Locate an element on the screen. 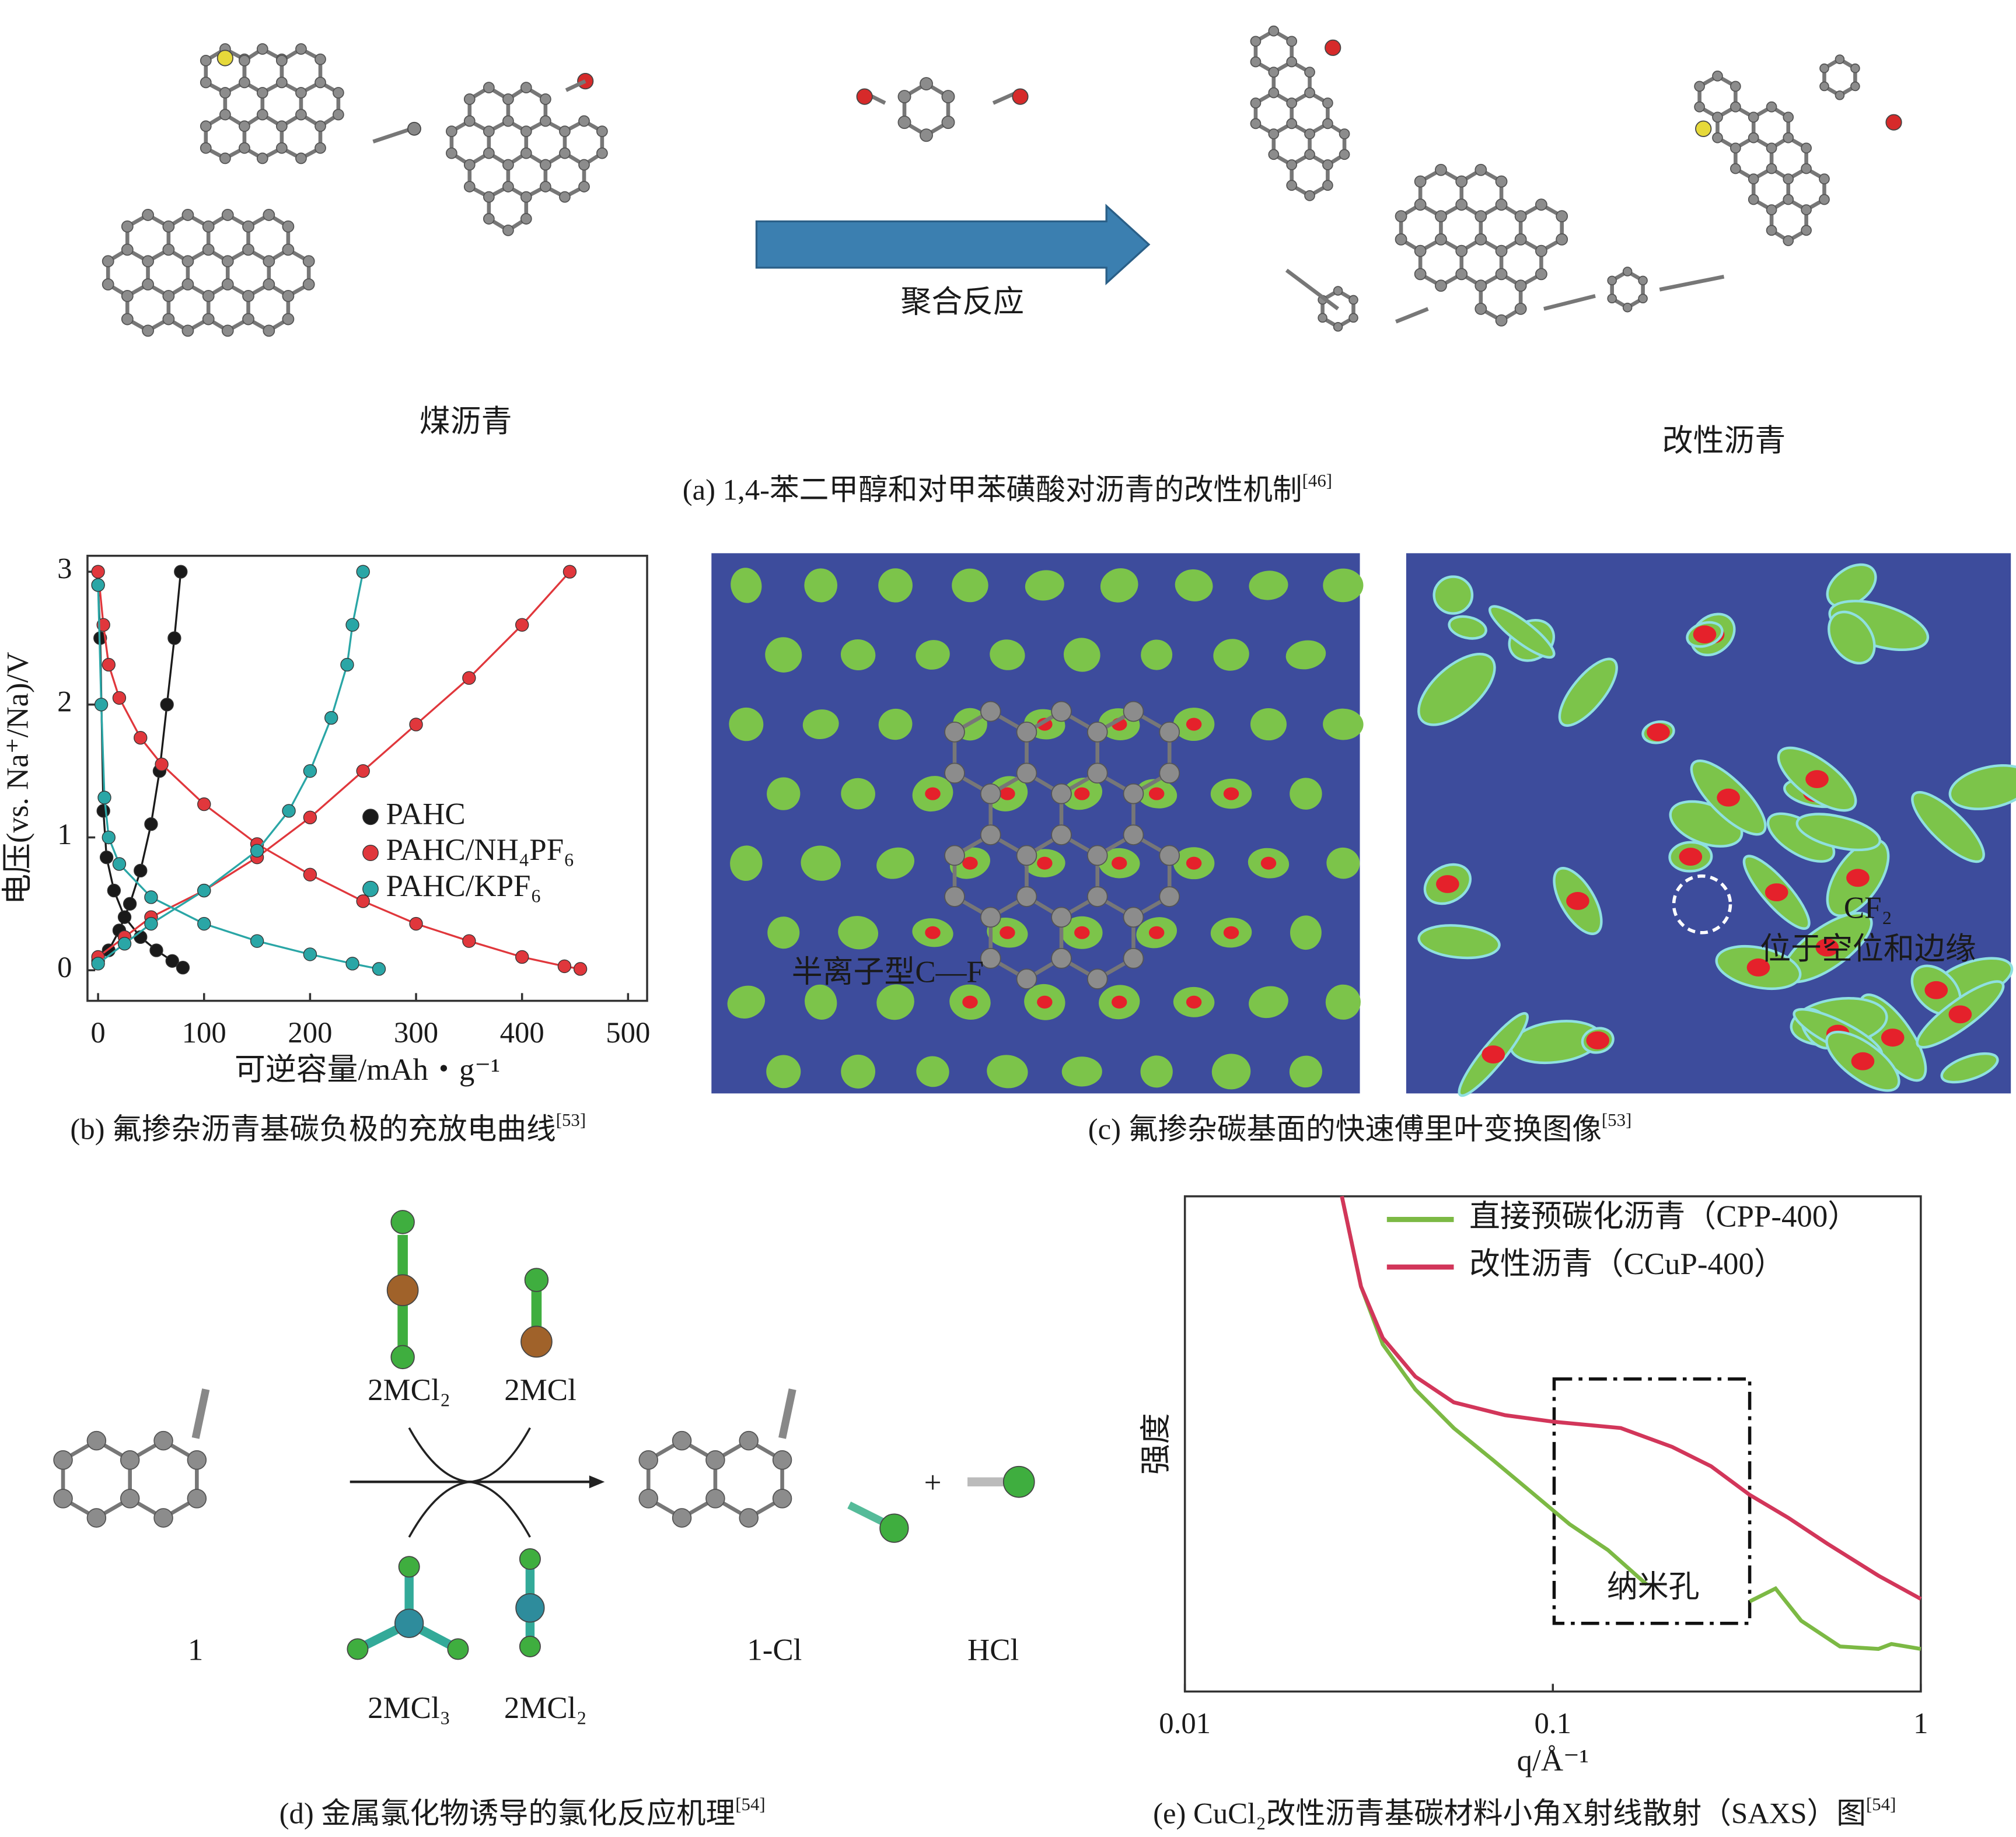 Image resolution: width=2016 pixels, height=1837 pixels. reaction-arrow is located at coordinates (953, 245).